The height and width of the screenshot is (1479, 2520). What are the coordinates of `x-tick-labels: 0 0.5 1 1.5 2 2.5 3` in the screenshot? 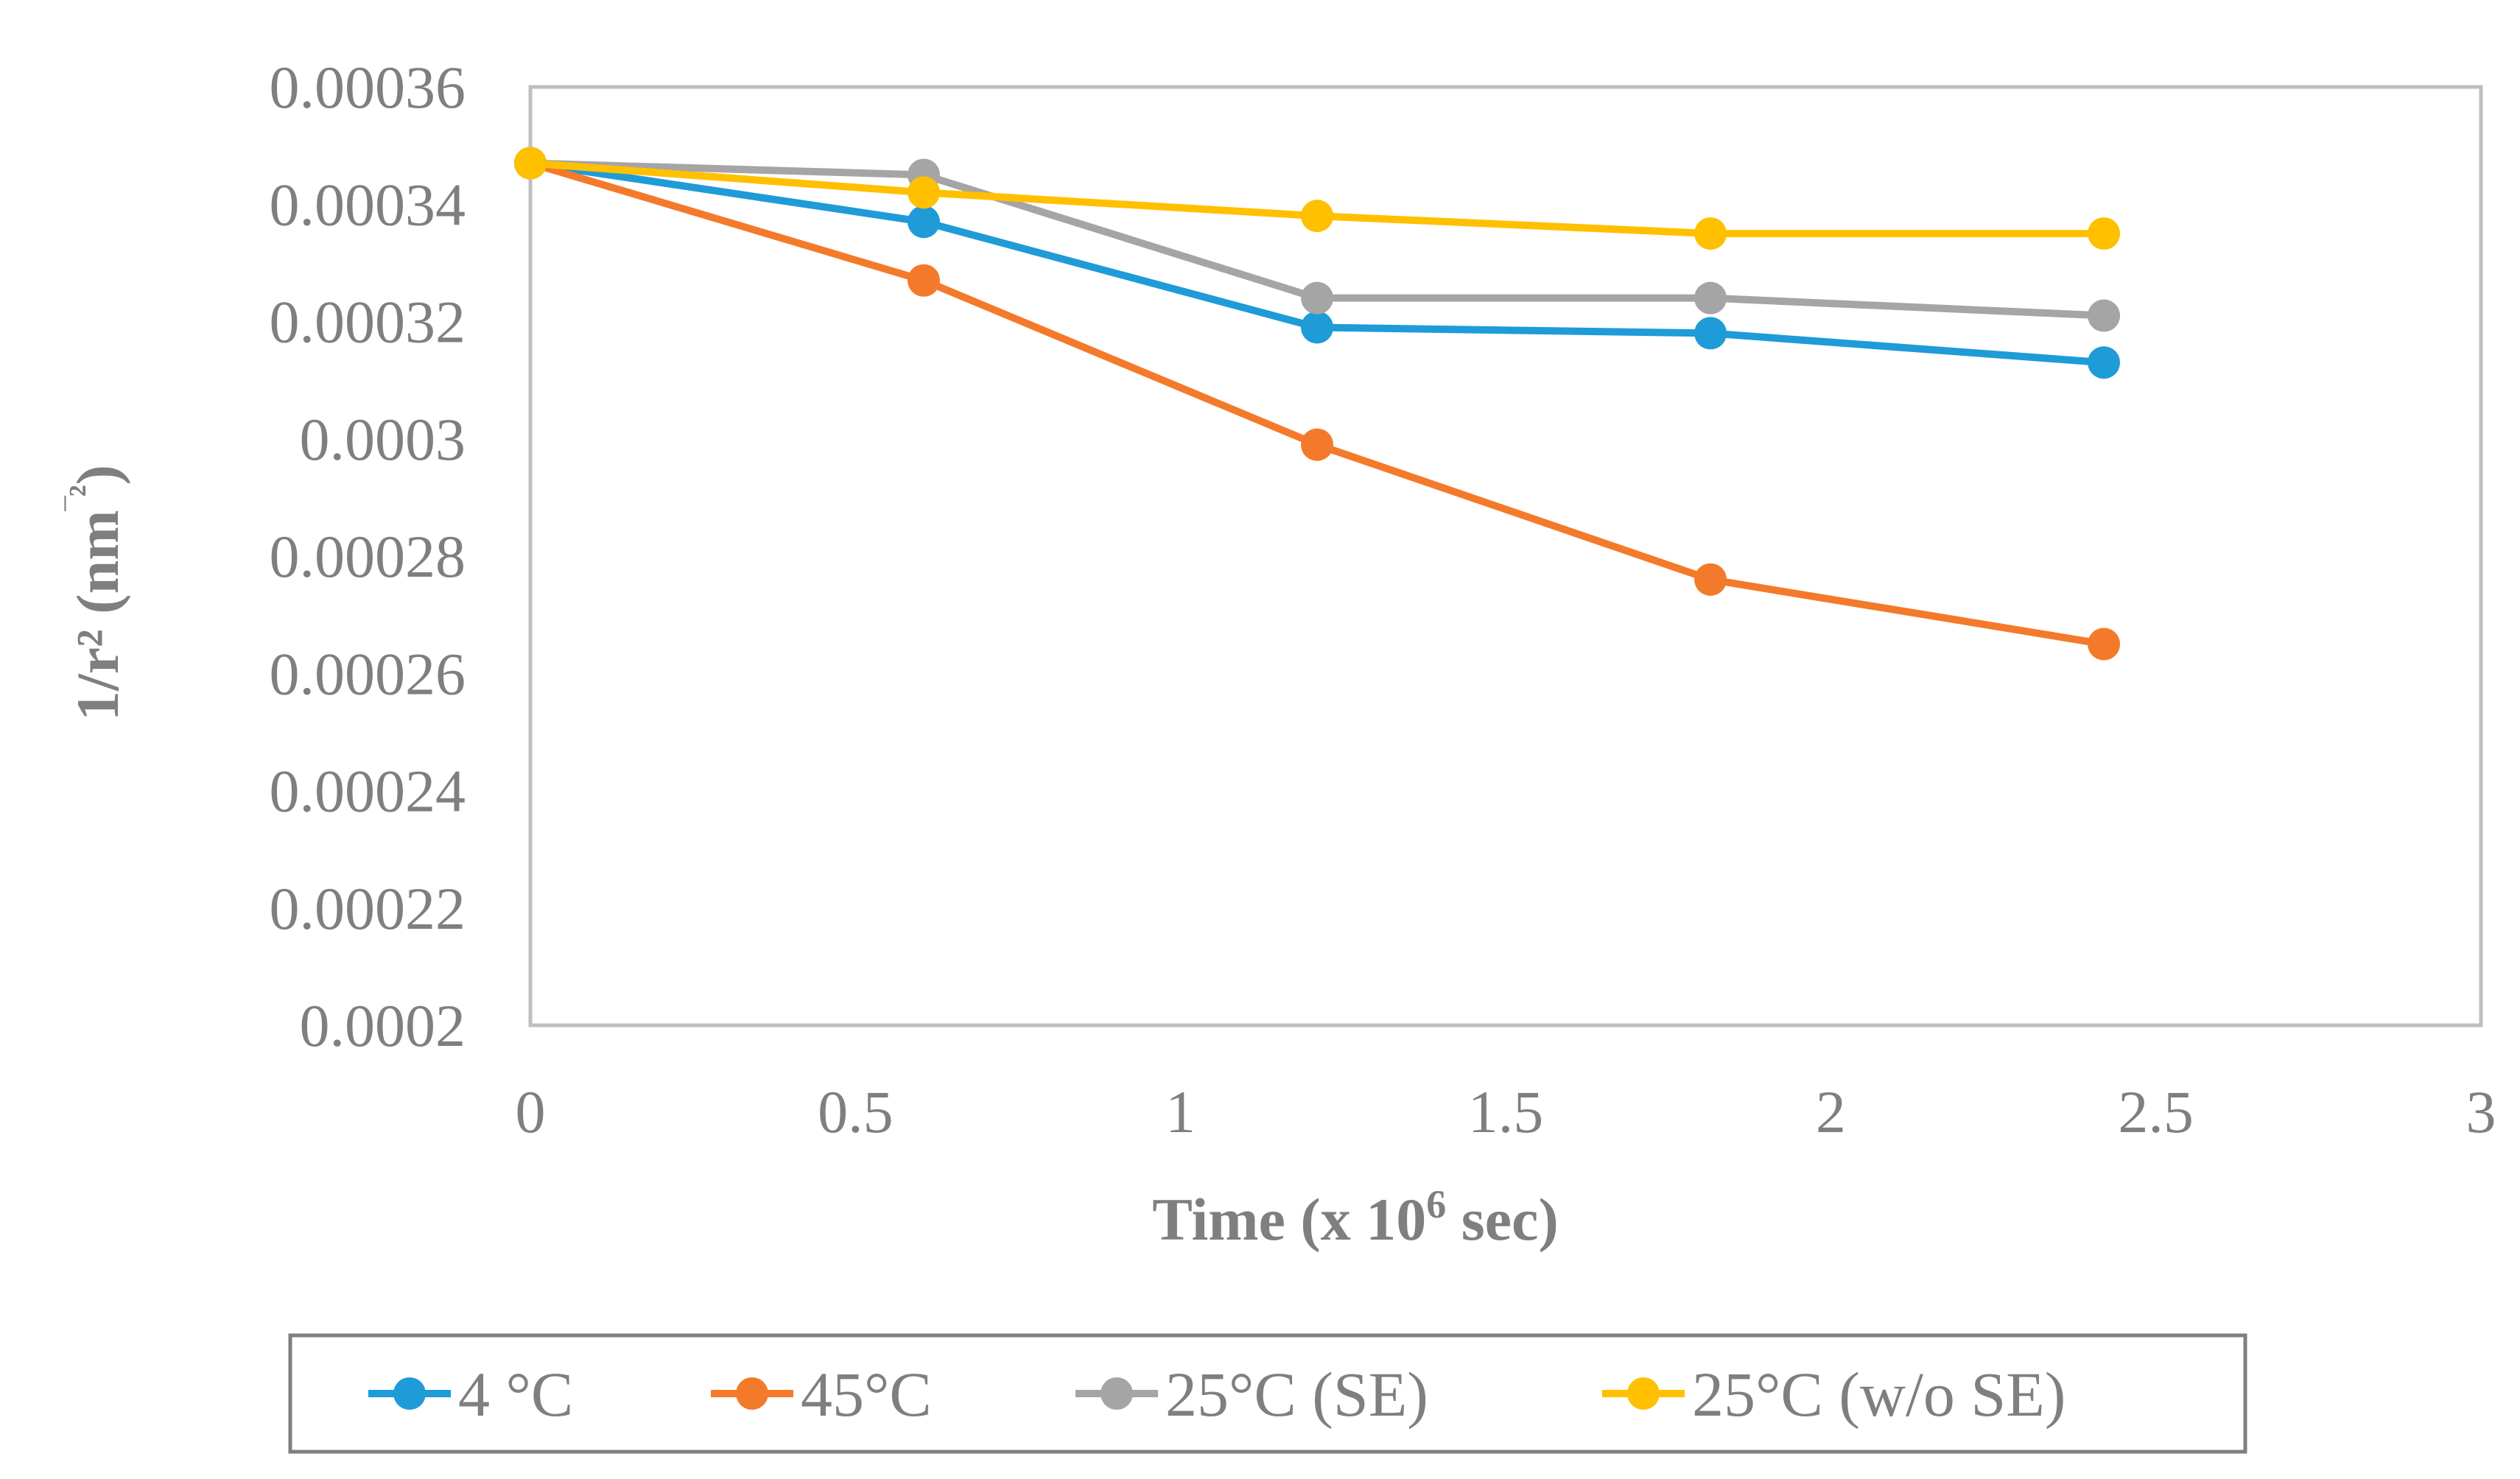 It's located at (1506, 1112).